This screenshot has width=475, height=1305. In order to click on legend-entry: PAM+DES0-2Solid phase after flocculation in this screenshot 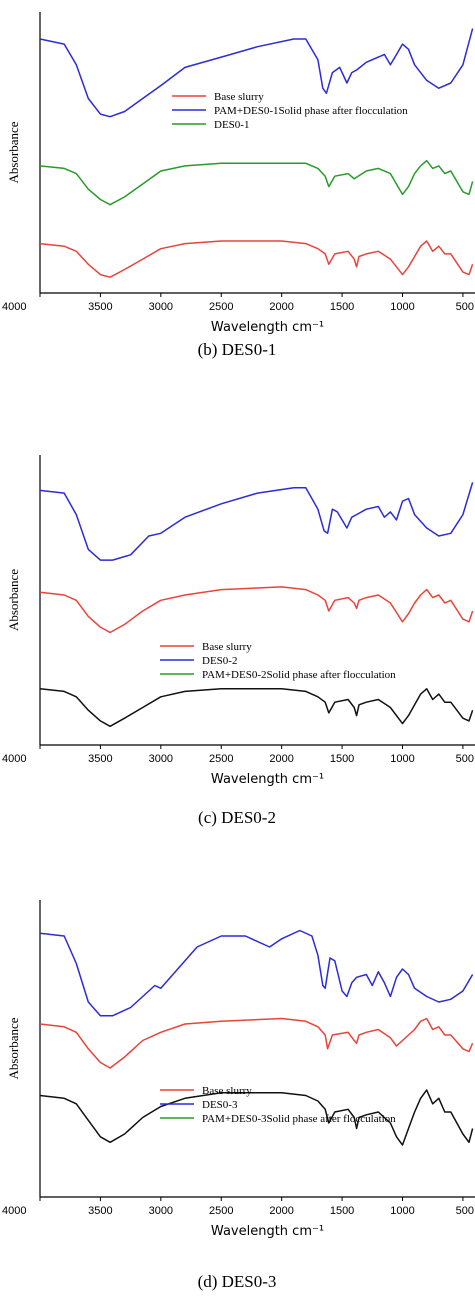, I will do `click(299, 675)`.